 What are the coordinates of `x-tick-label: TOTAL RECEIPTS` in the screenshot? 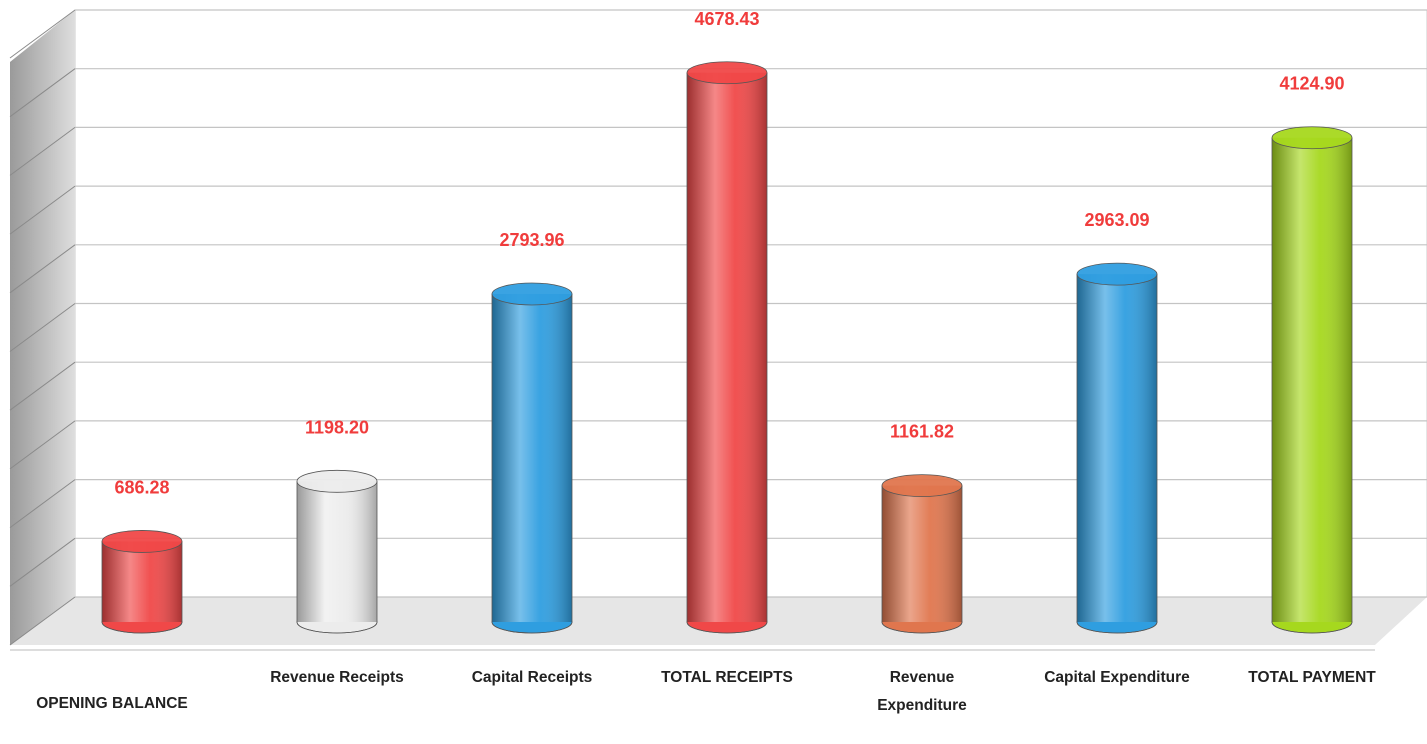 It's located at (727, 677).